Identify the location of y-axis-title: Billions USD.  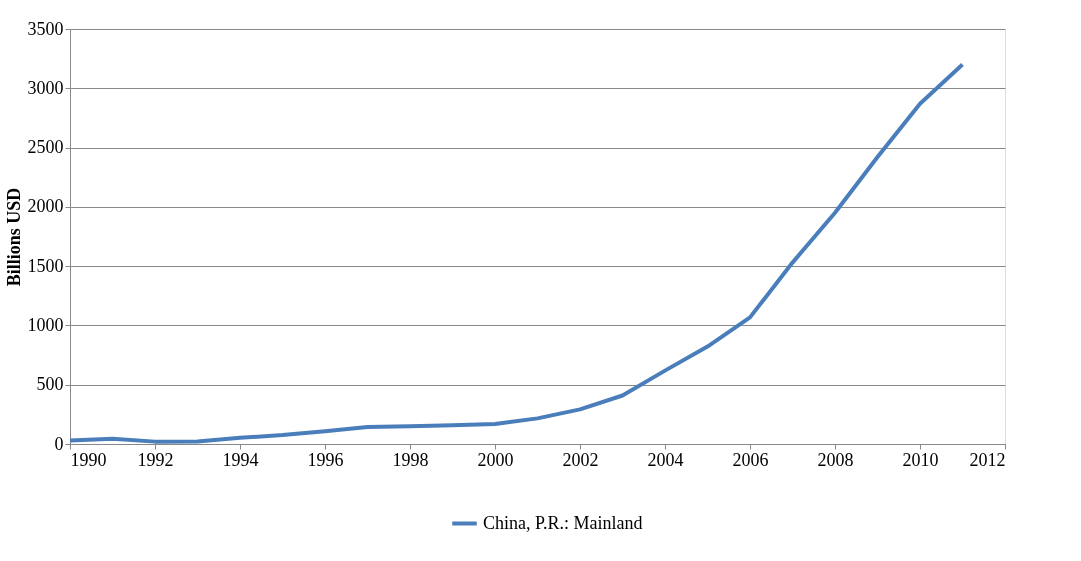
(13, 237).